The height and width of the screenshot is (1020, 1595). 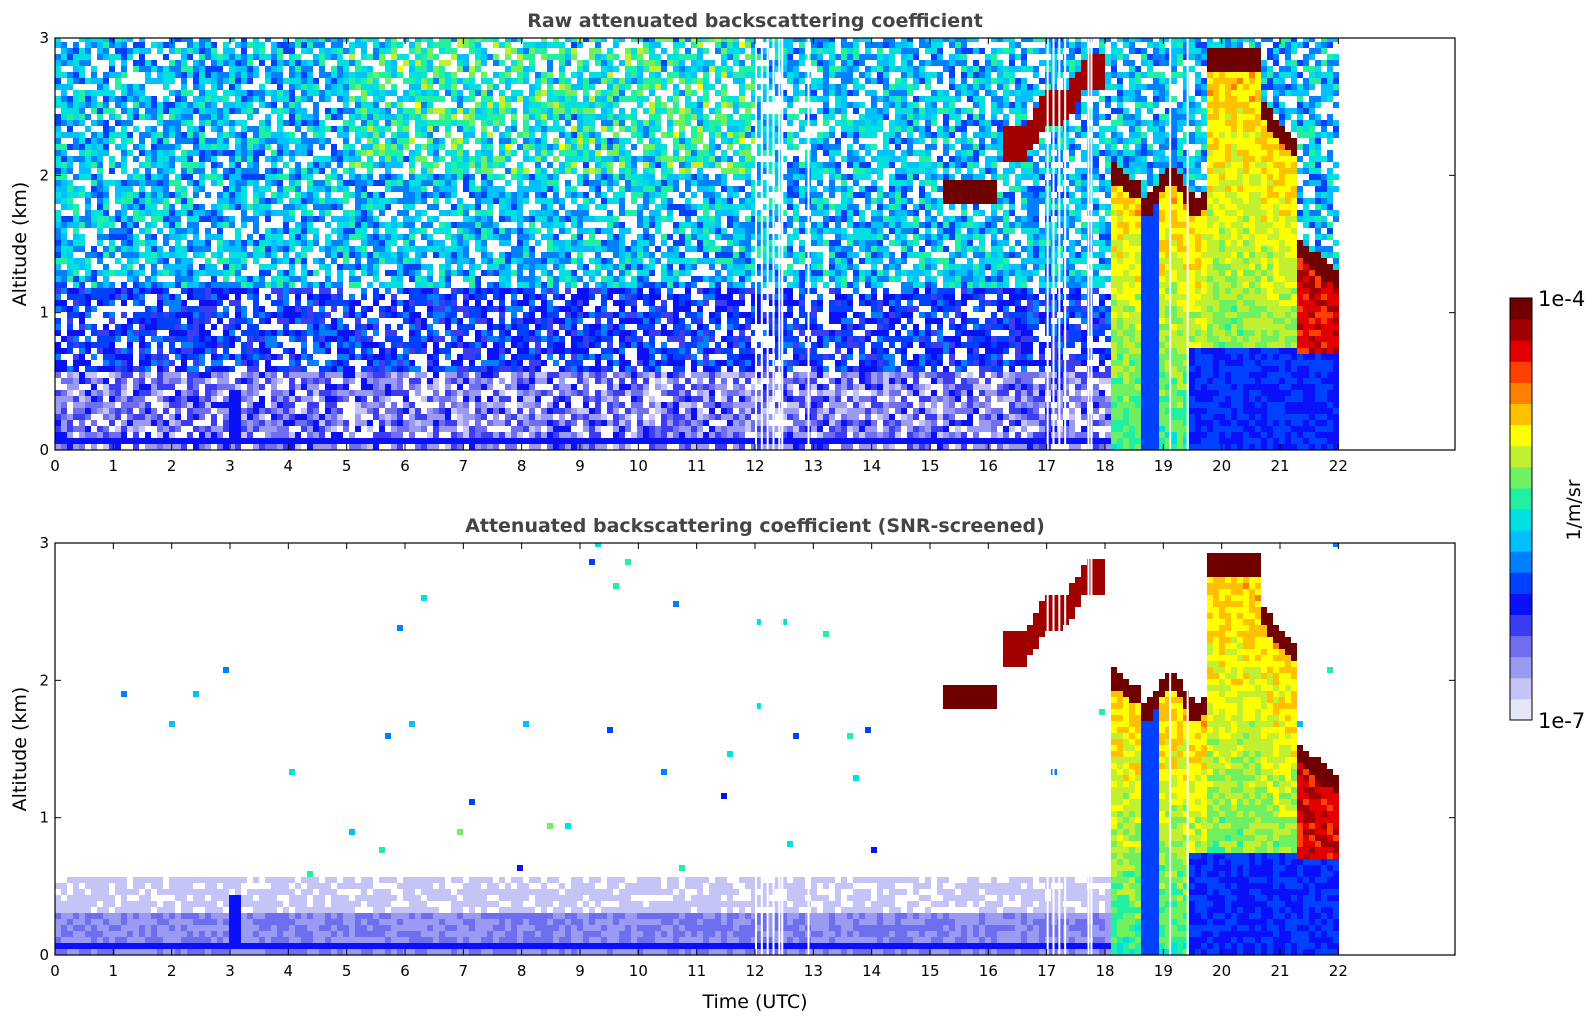 What do you see at coordinates (988, 971) in the screenshot?
I see `x-tick-label: 16` at bounding box center [988, 971].